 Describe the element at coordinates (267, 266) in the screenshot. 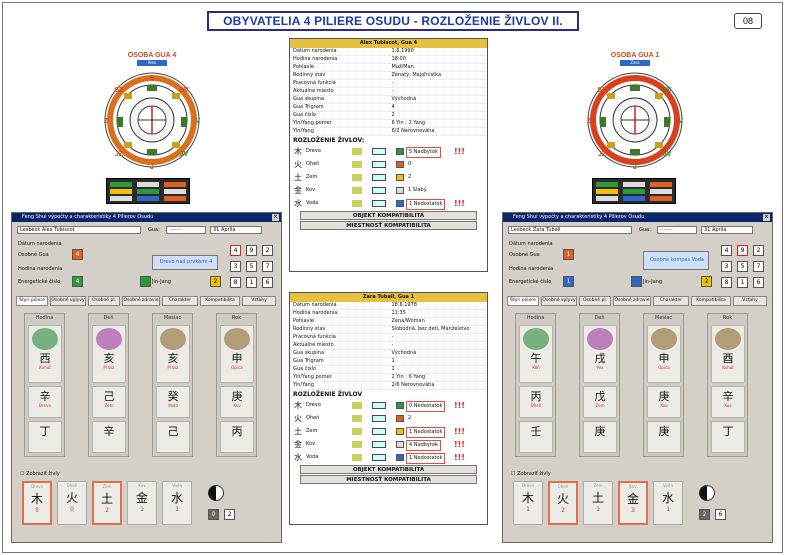

I see `grid-cell: 7` at that location.